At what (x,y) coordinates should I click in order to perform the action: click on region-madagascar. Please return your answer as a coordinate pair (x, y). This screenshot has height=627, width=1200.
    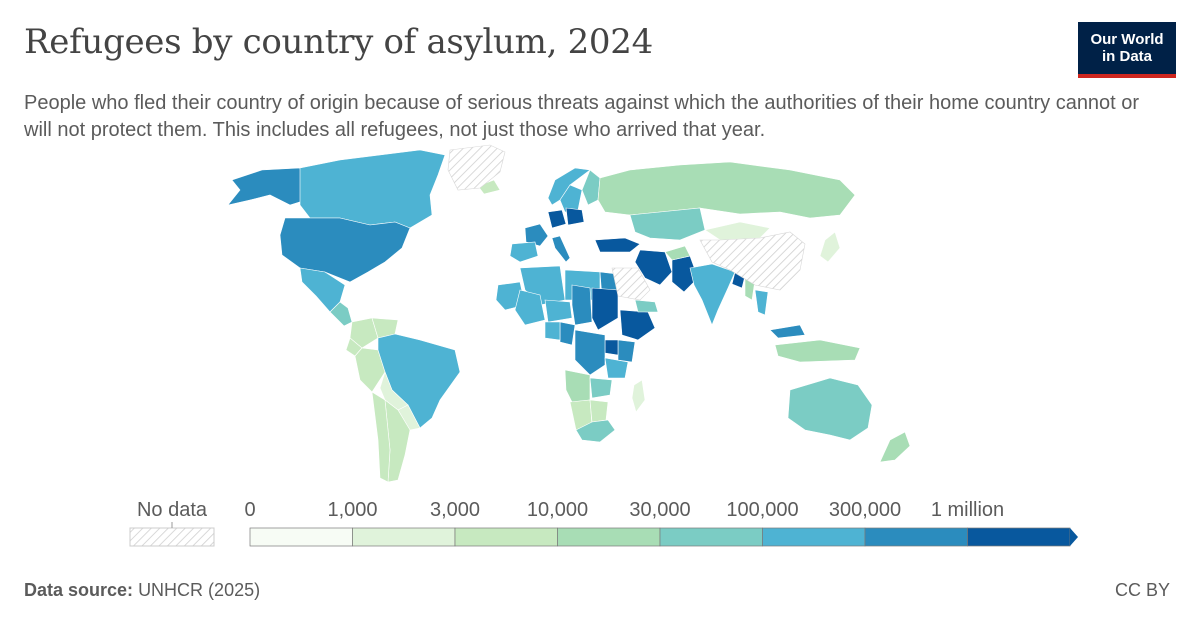
    Looking at the image, I should click on (638, 396).